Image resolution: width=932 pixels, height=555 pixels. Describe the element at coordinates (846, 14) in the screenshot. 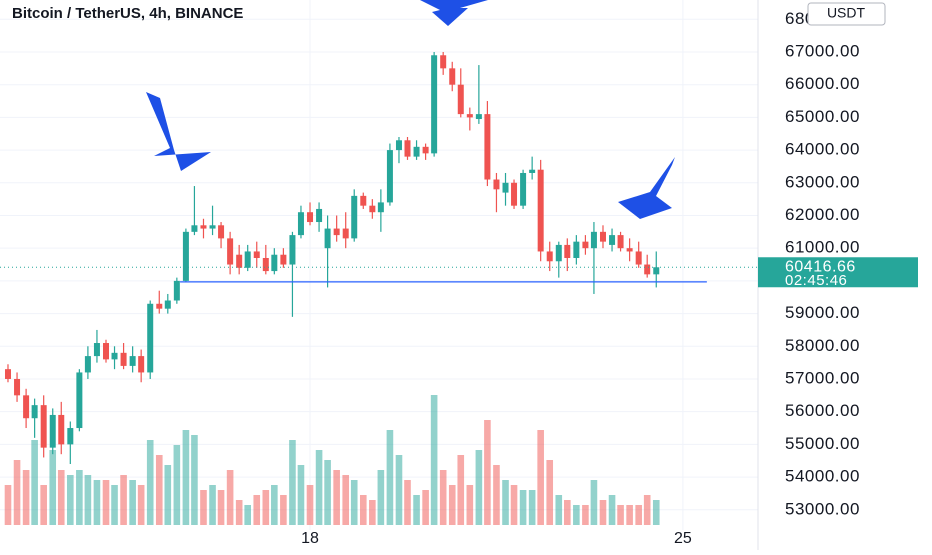

I see `currency-box` at that location.